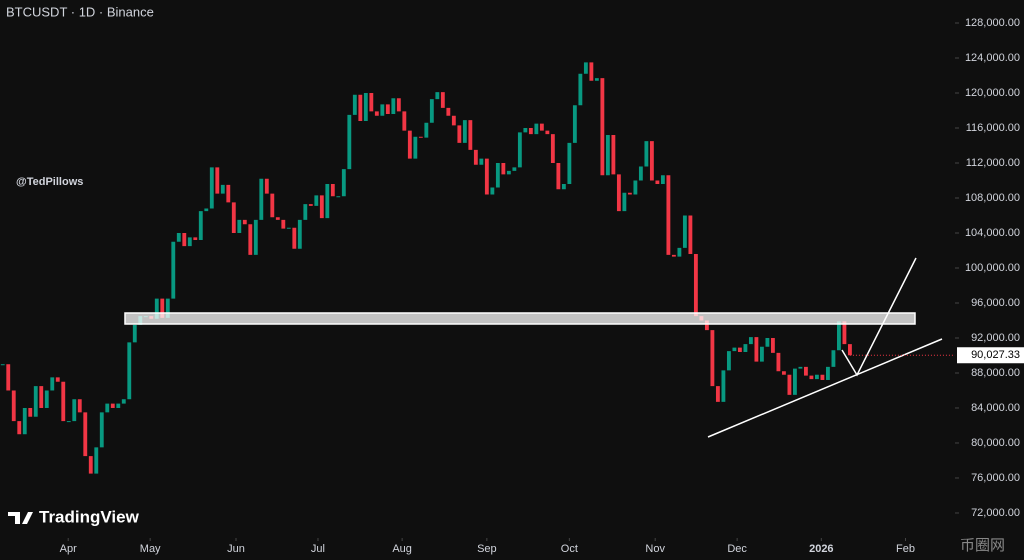 The image size is (1024, 560). Describe the element at coordinates (150, 549) in the screenshot. I see `x-tick-label: May` at that location.